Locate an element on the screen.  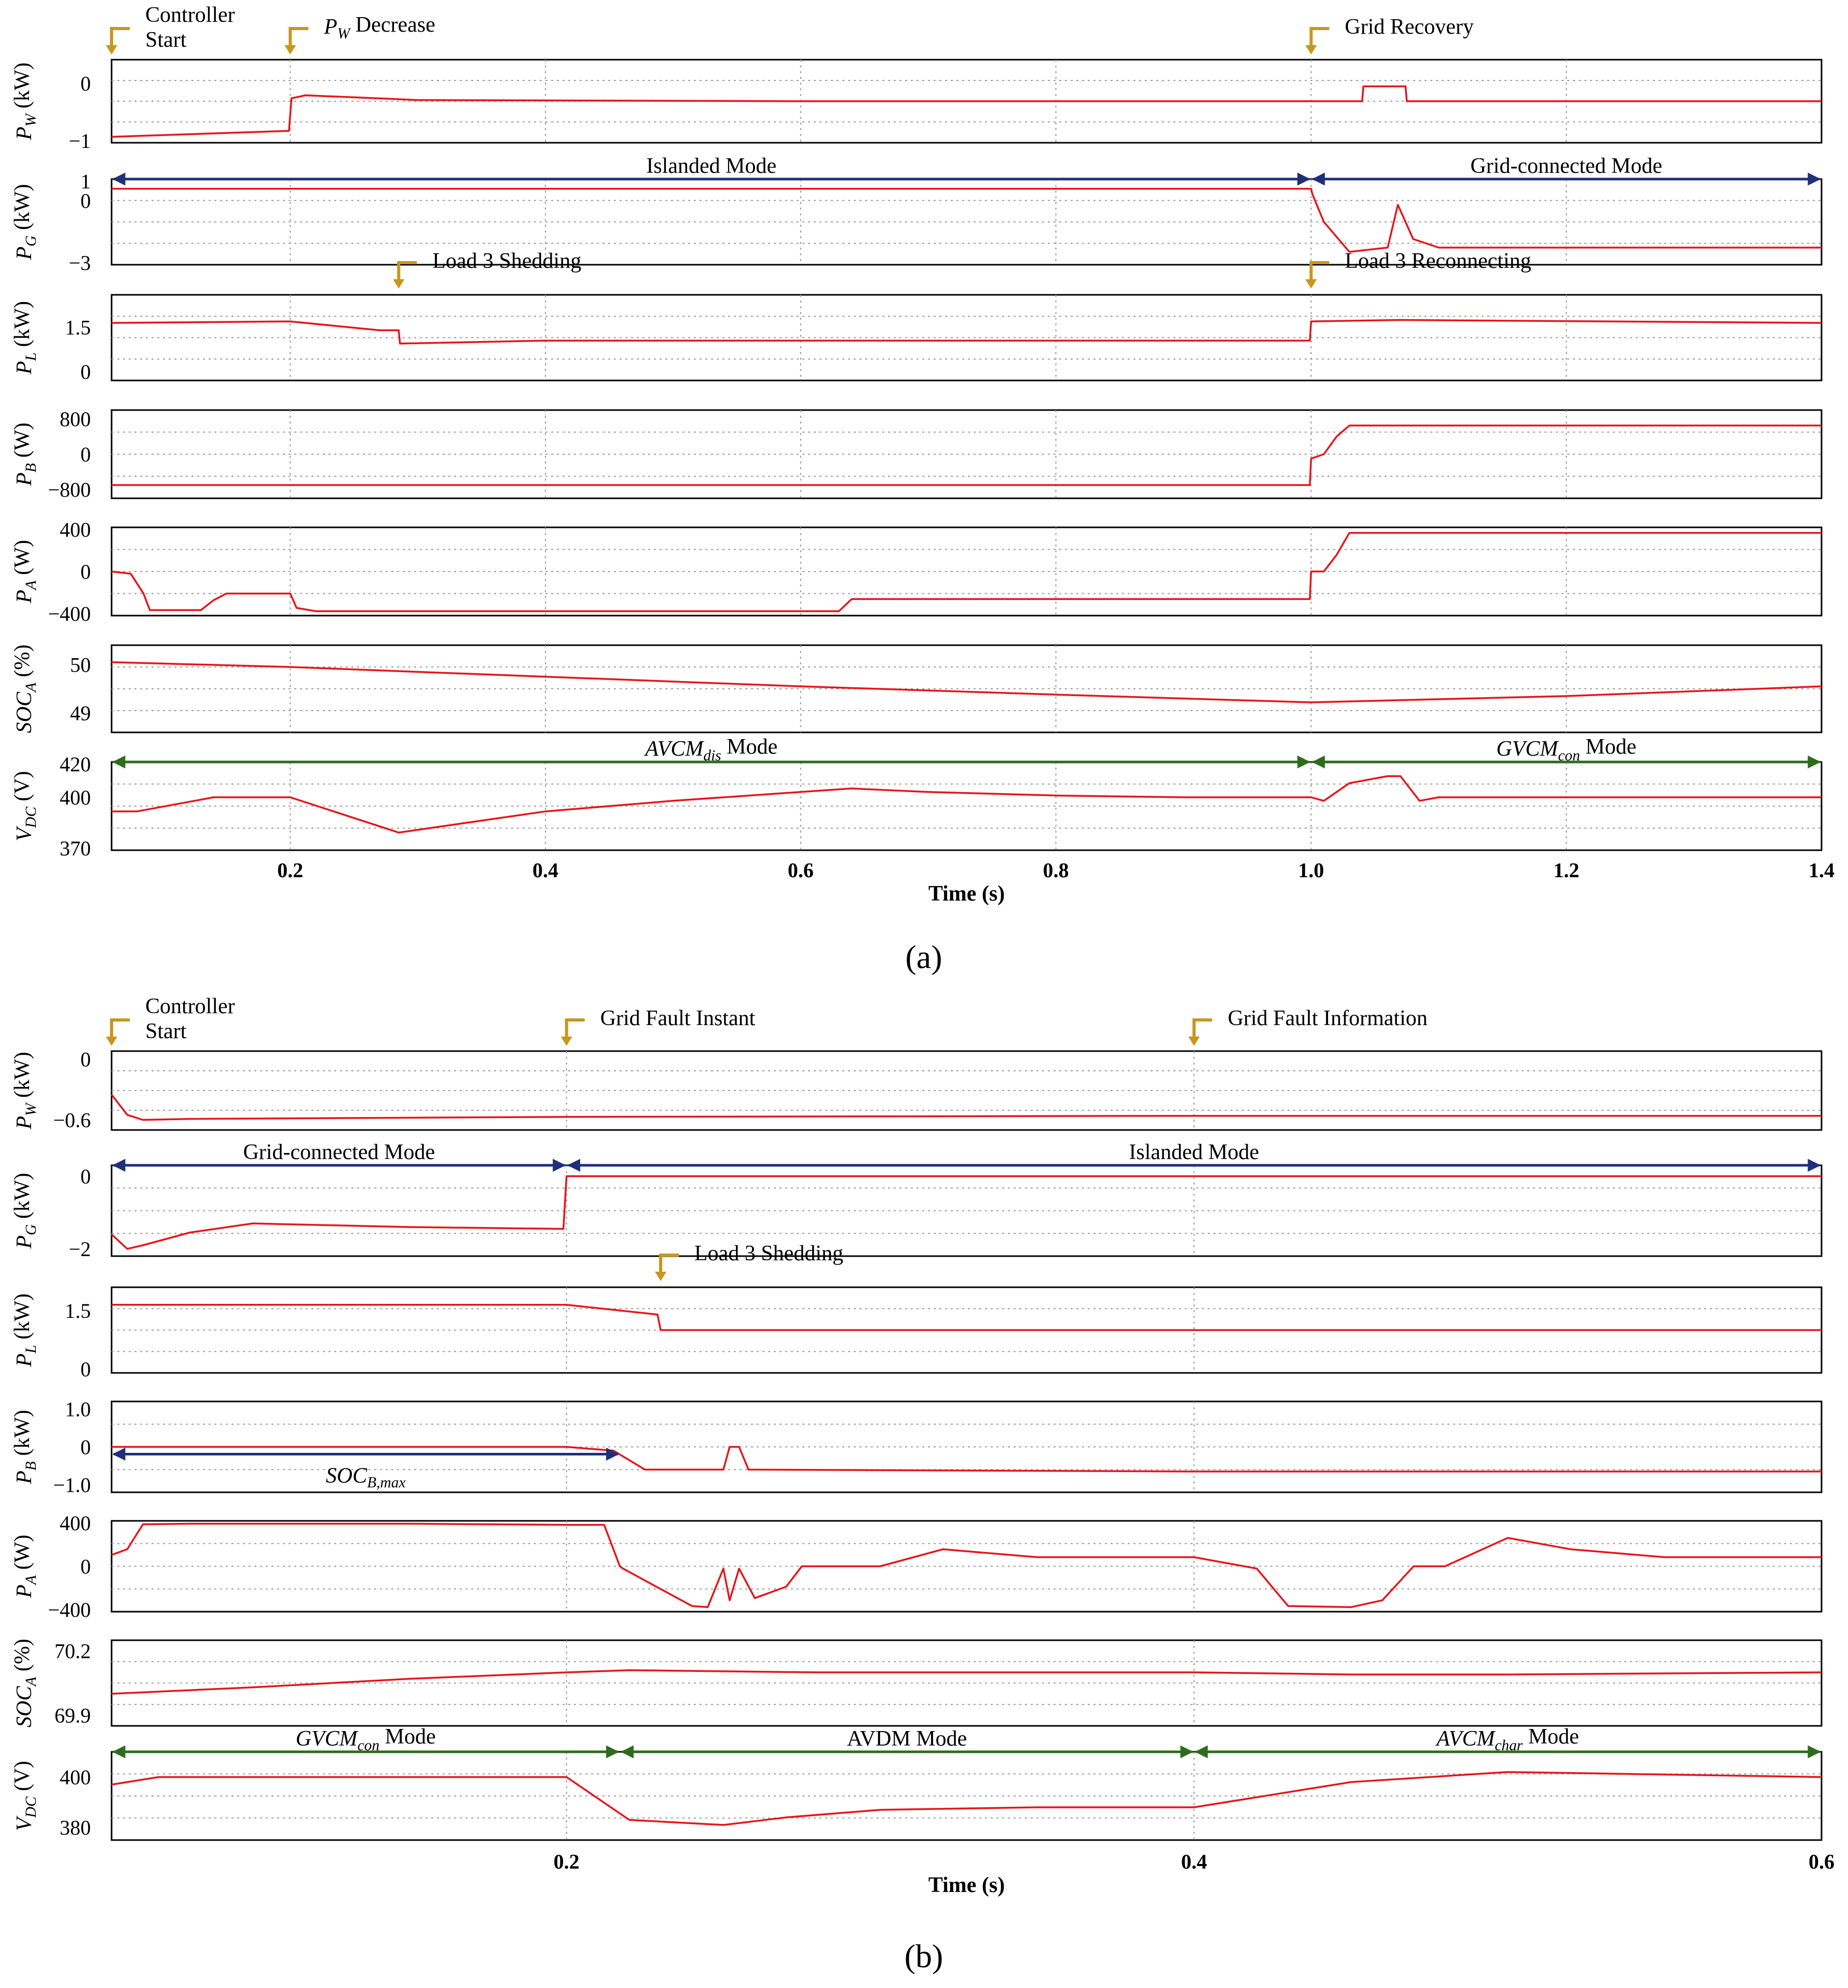
y-axis-label: VDC (V) is located at coordinates (24, 806).